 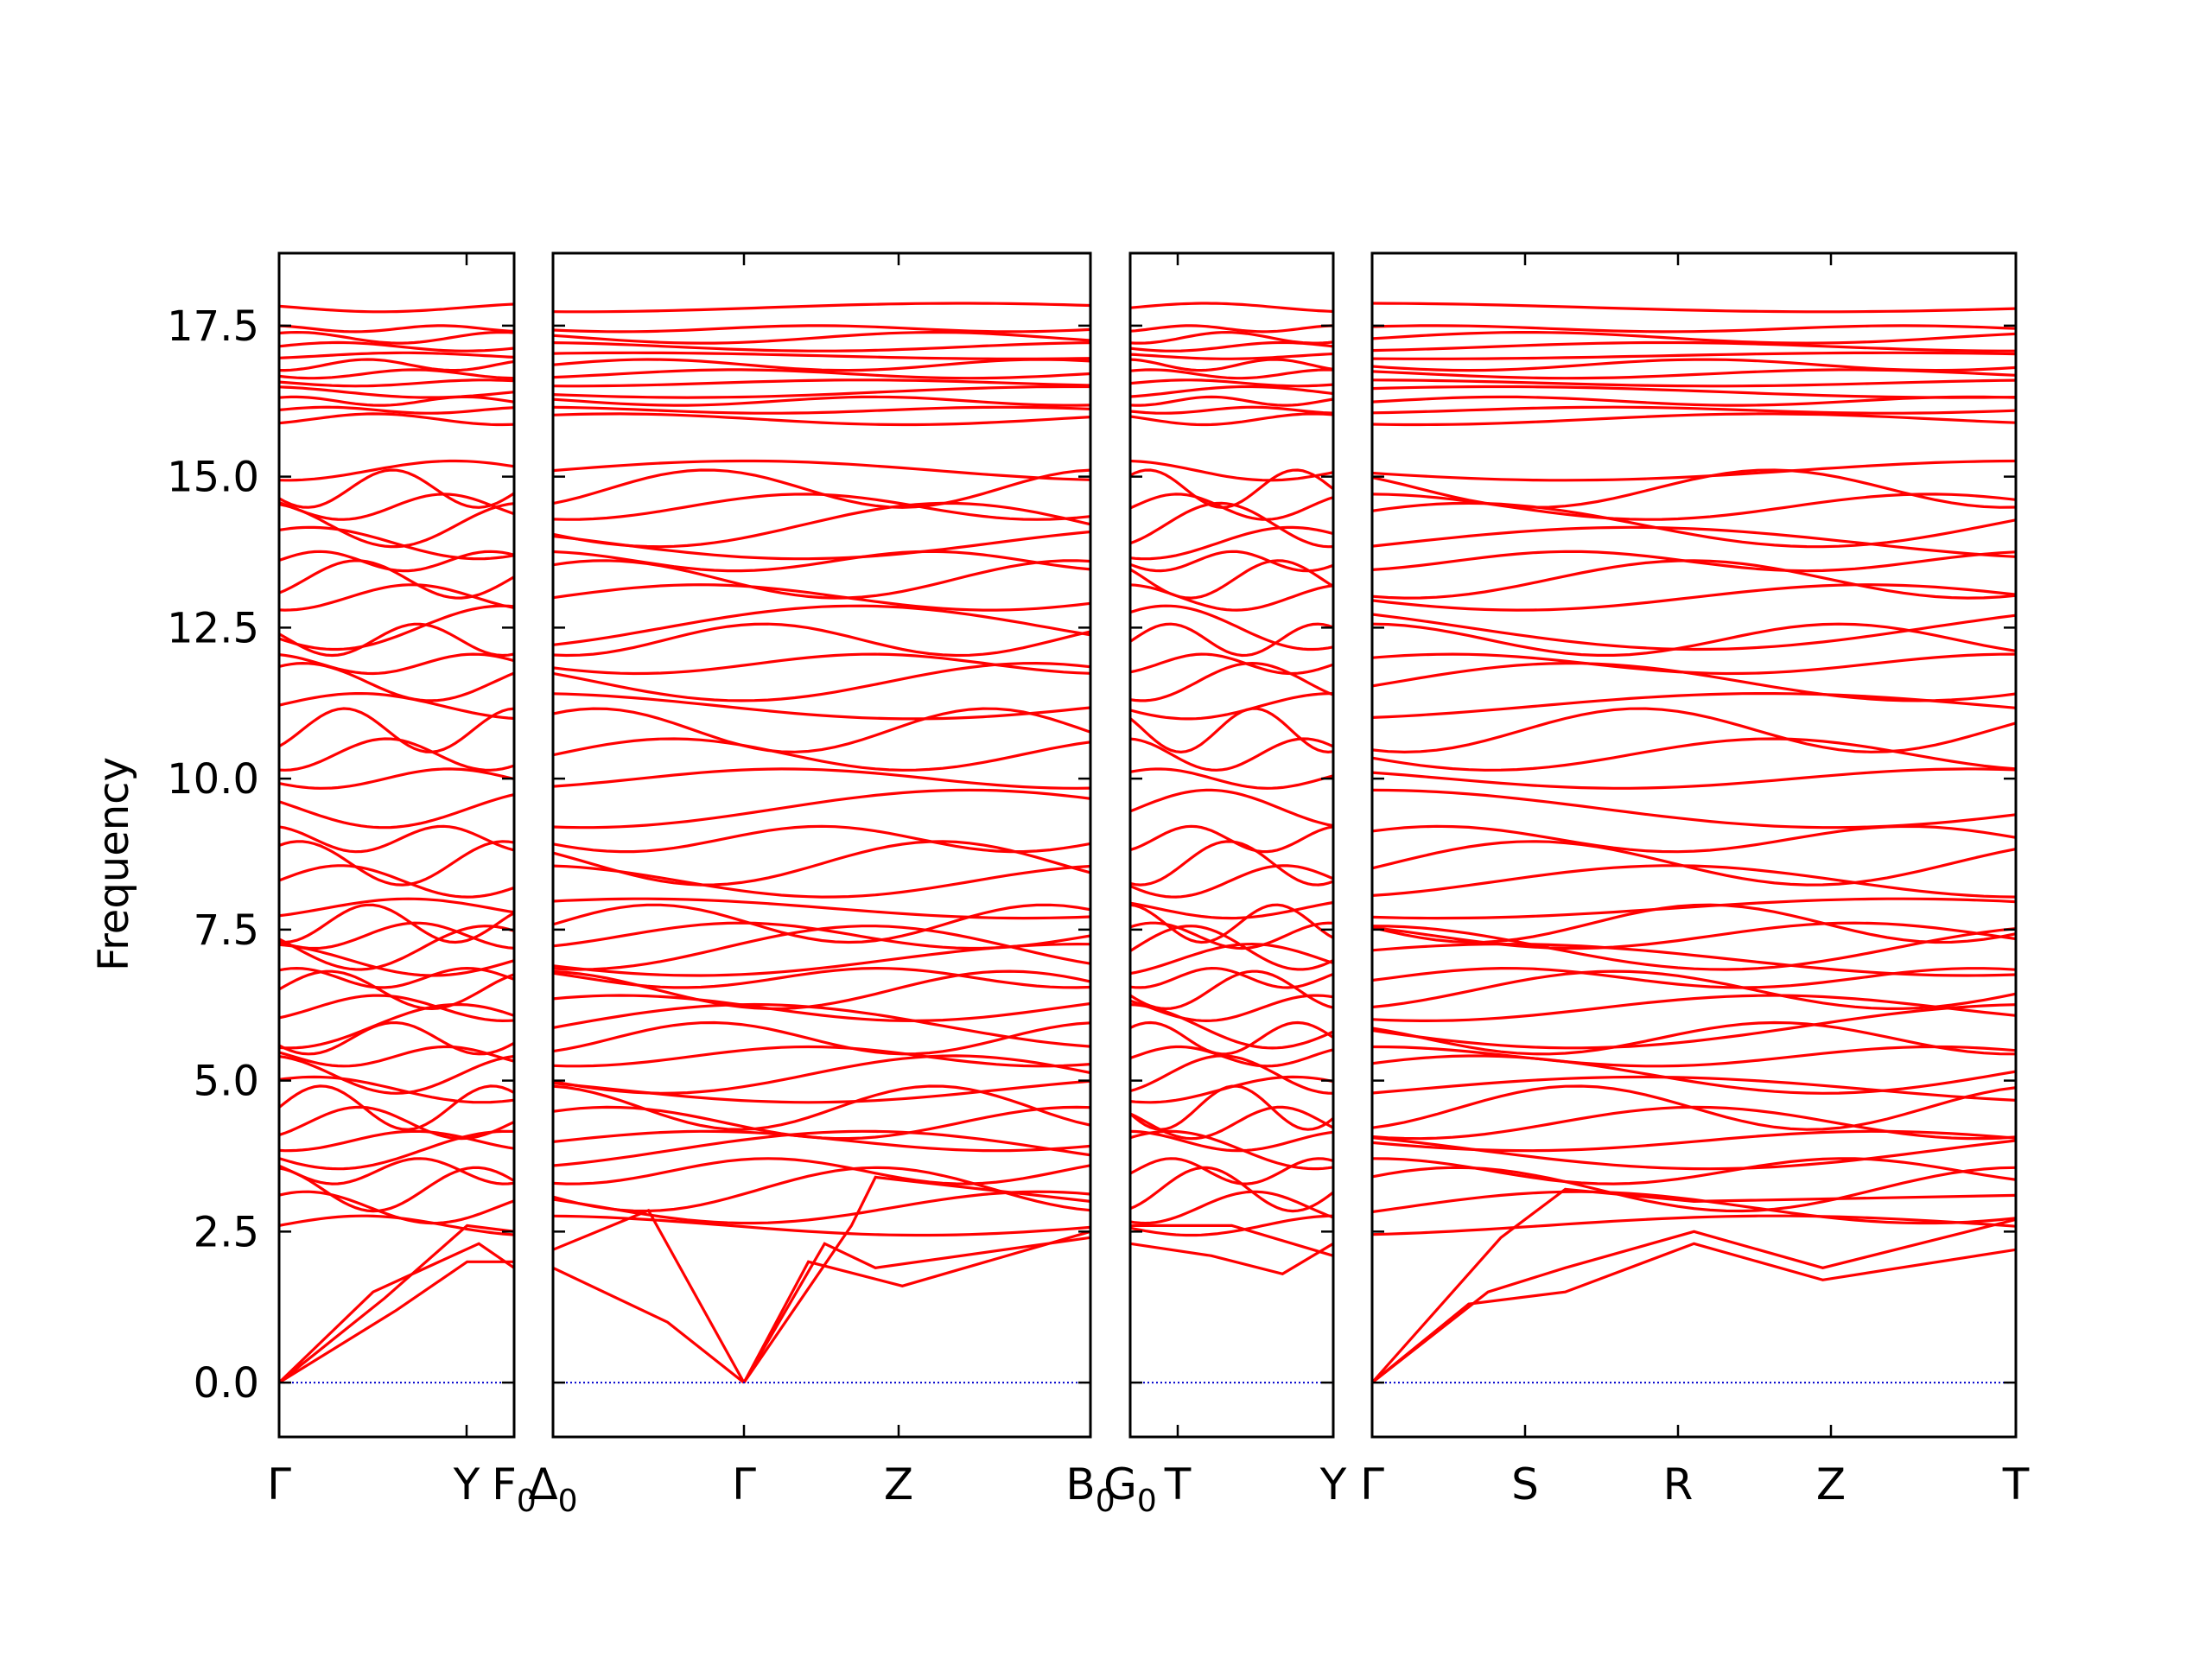 What do you see at coordinates (1130, 1489) in the screenshot?
I see `x-tick-label: G0` at bounding box center [1130, 1489].